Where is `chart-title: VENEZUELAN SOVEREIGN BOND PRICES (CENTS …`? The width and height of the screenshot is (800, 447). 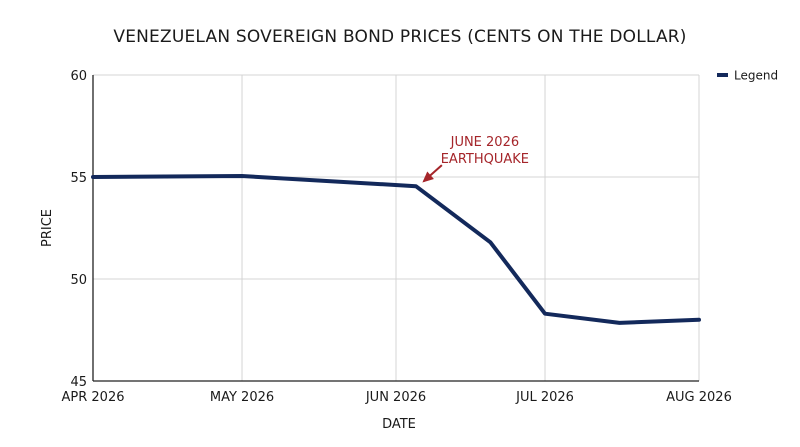
chart-title: VENEZUELAN SOVEREIGN BOND PRICES (CENTS … is located at coordinates (399, 37).